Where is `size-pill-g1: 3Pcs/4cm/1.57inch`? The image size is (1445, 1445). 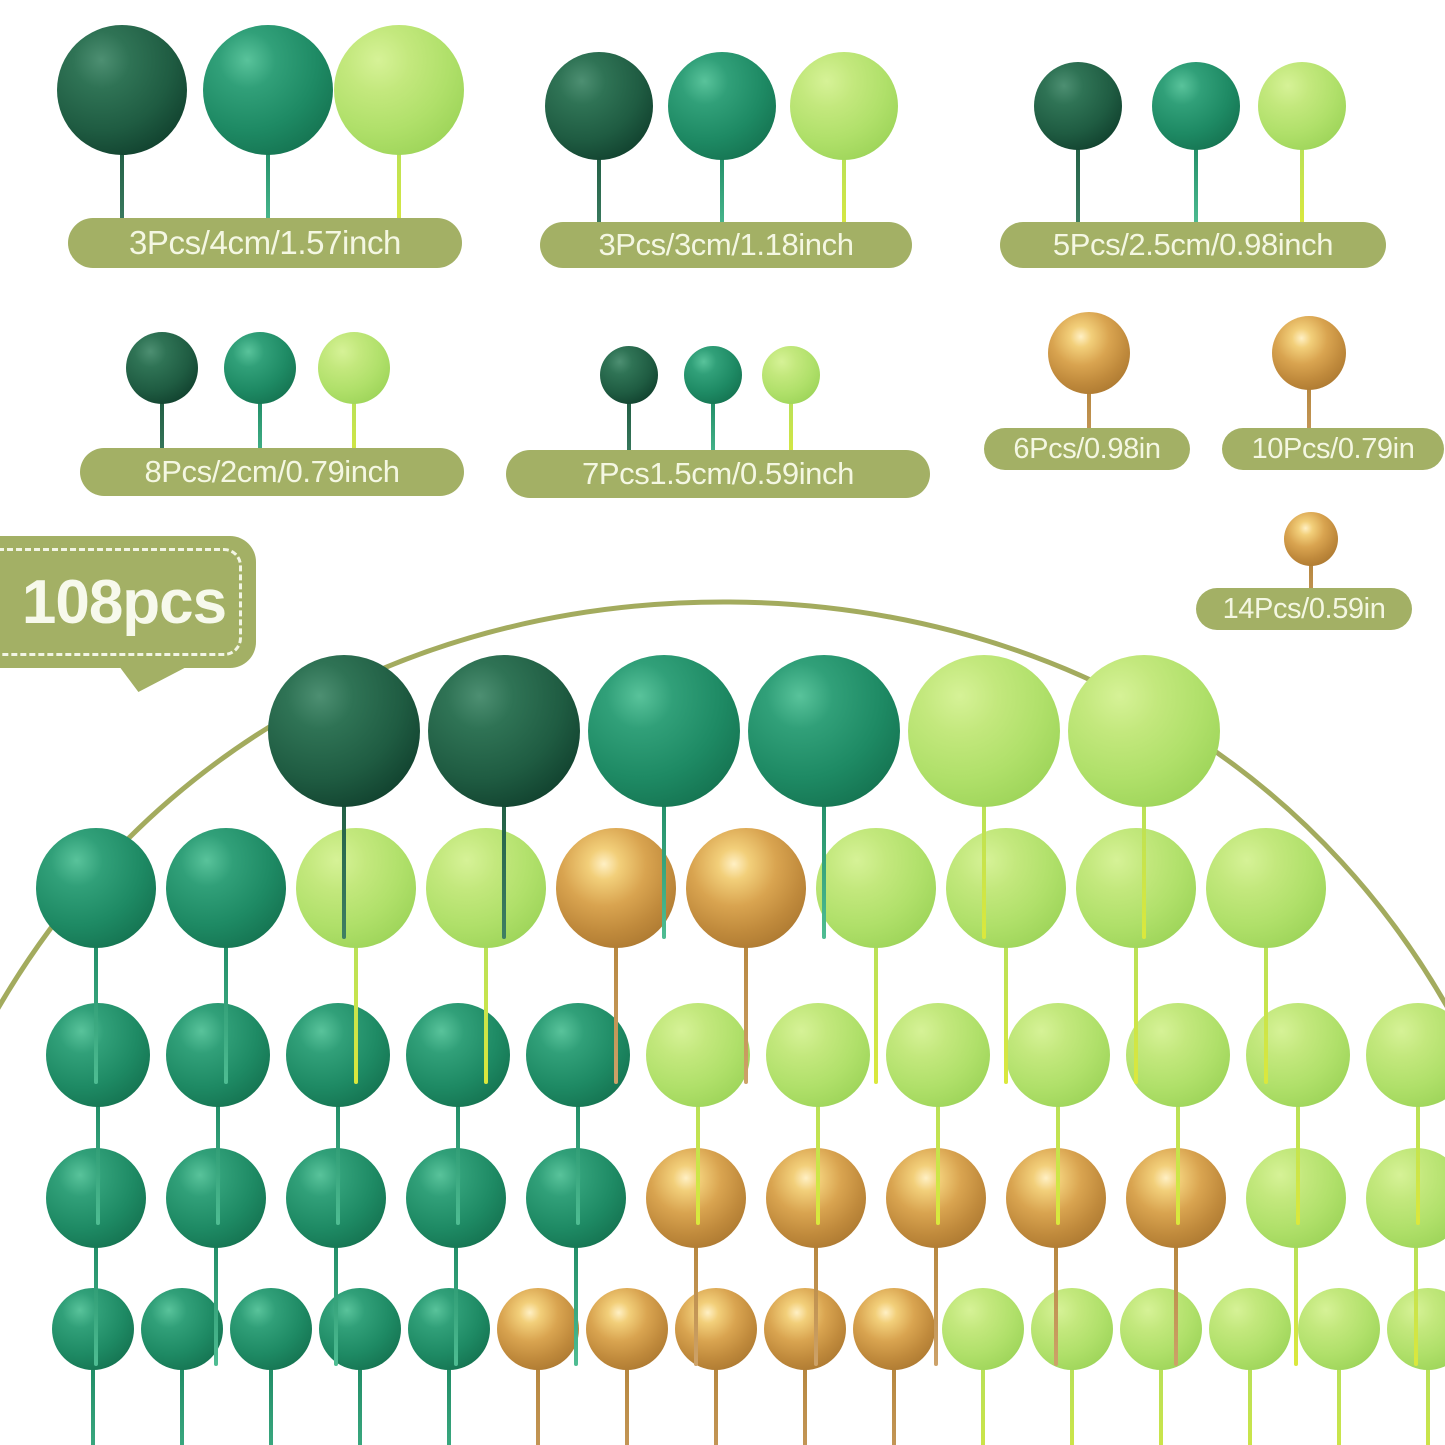 size-pill-g1: 3Pcs/4cm/1.57inch is located at coordinates (265, 243).